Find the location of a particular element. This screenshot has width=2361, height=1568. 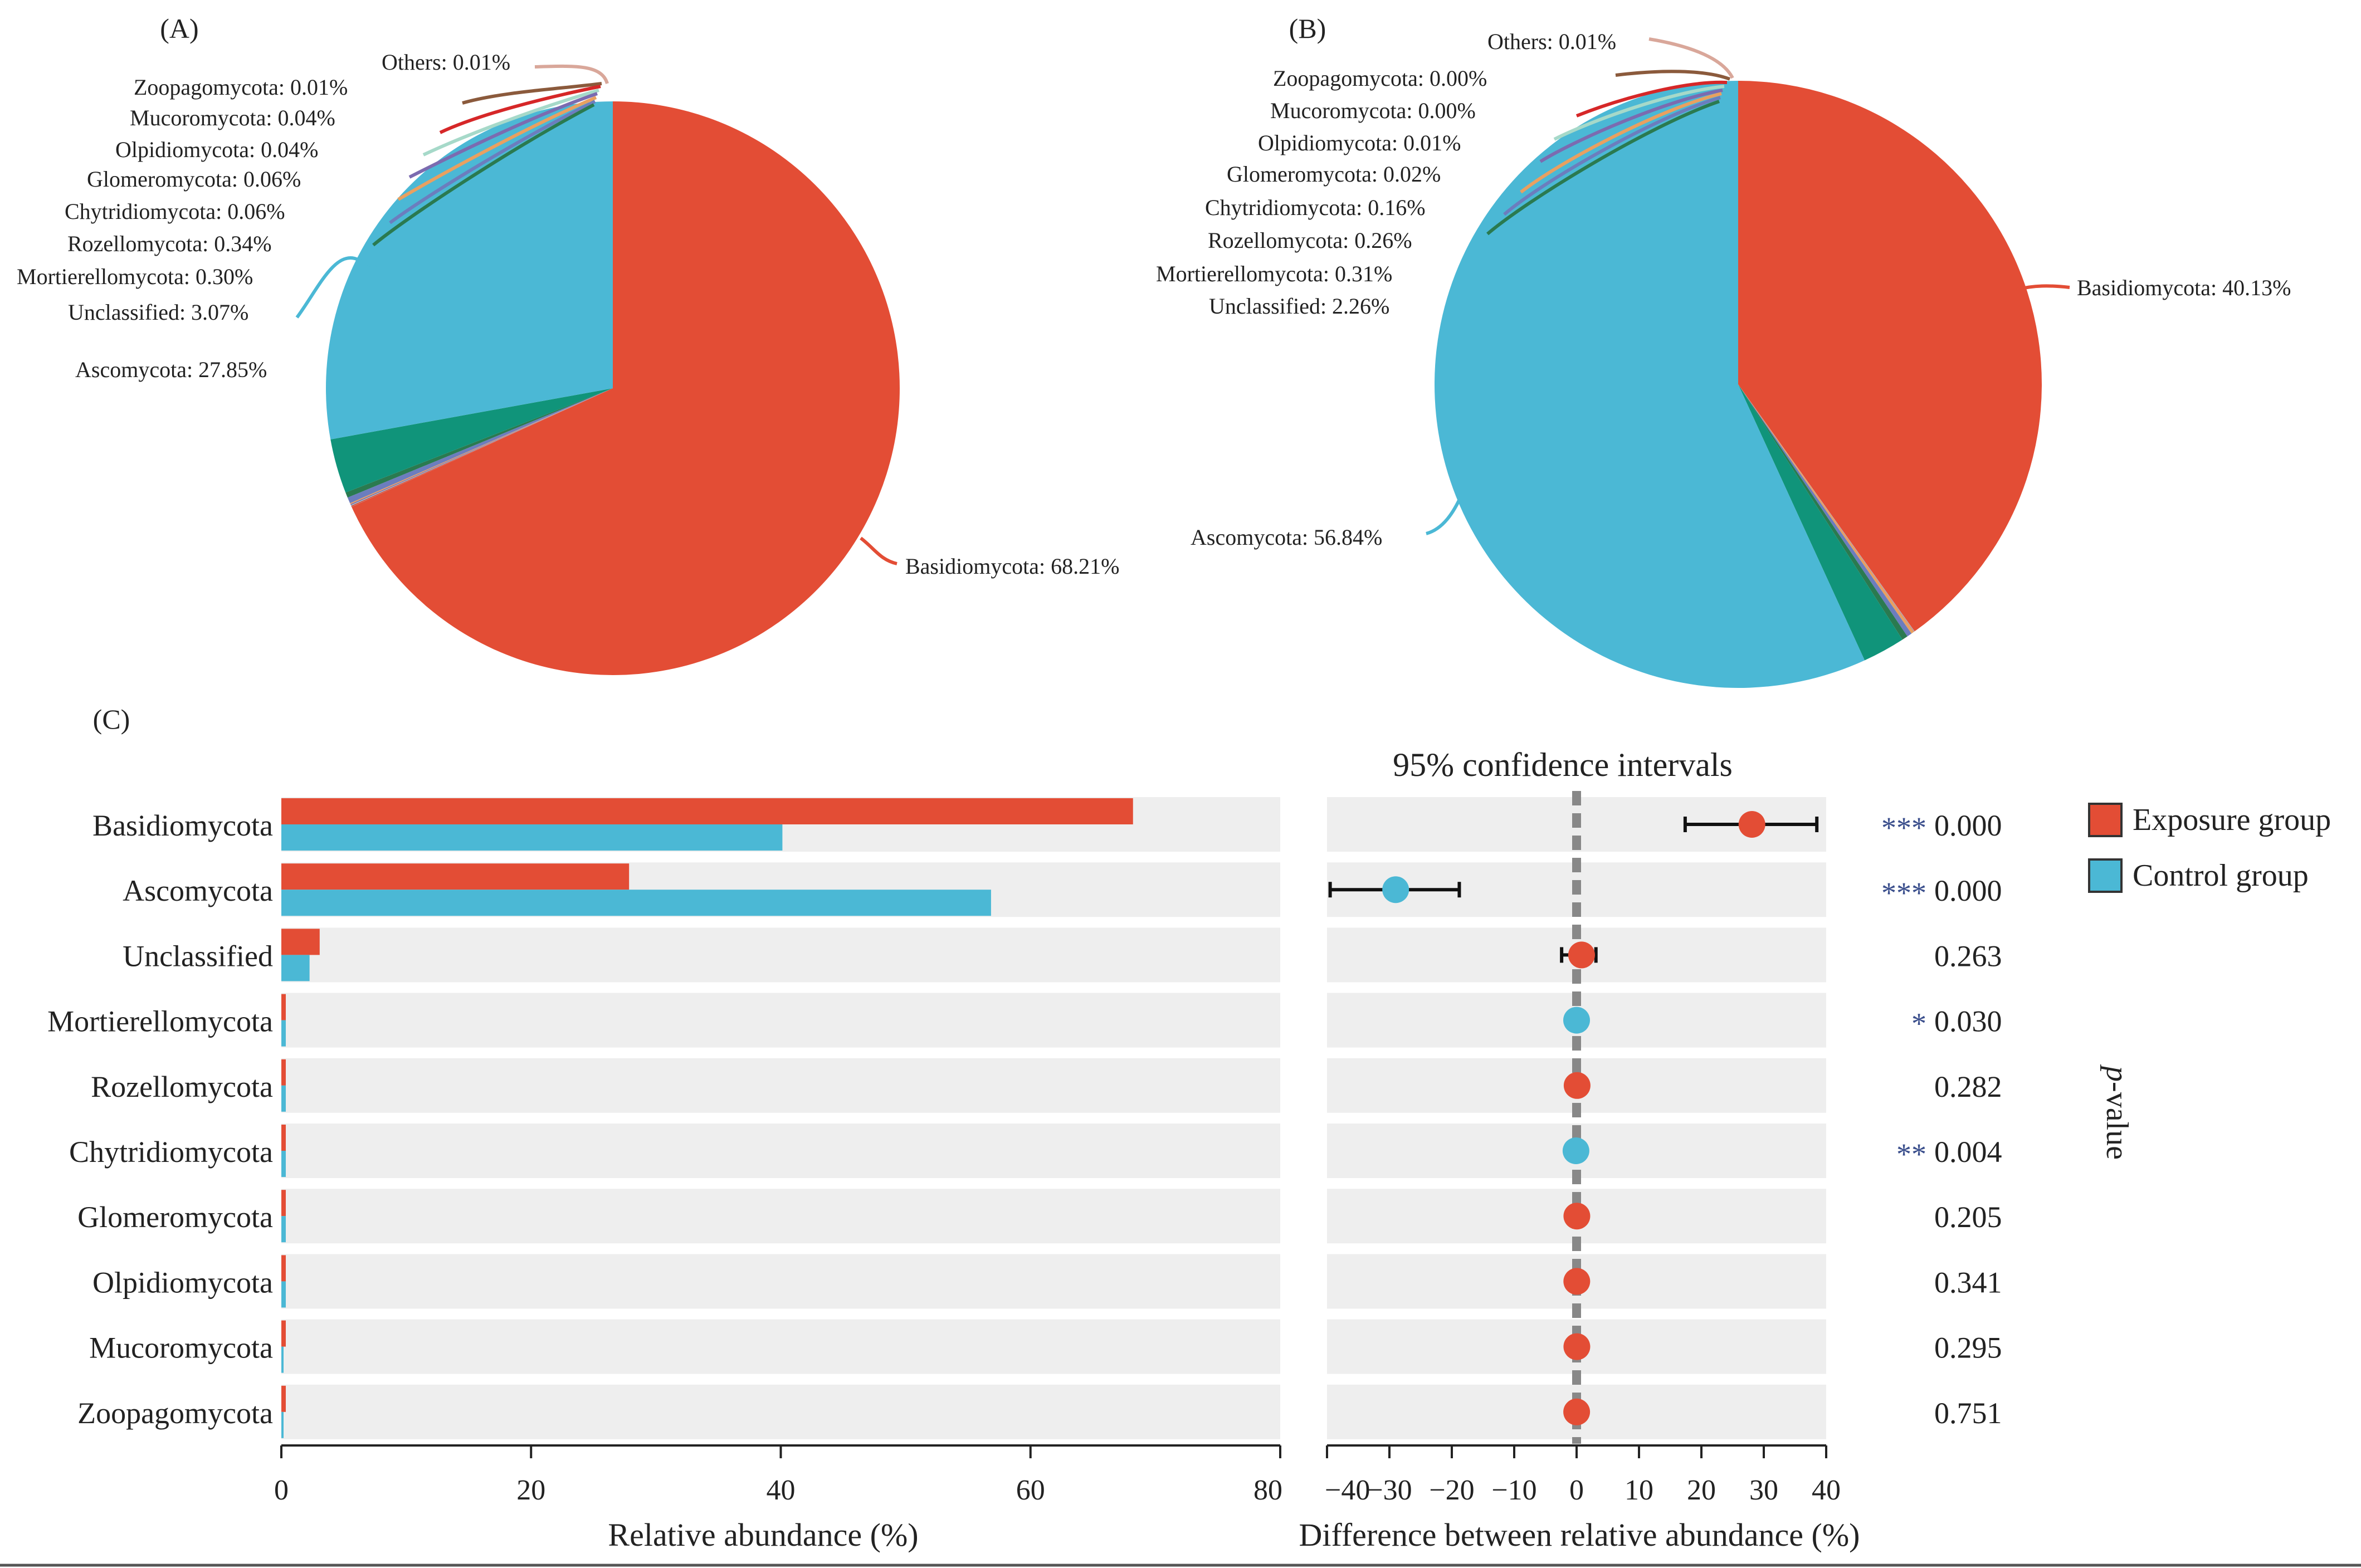

pie-slice-mortierellomycota-b is located at coordinates (1823, 512).